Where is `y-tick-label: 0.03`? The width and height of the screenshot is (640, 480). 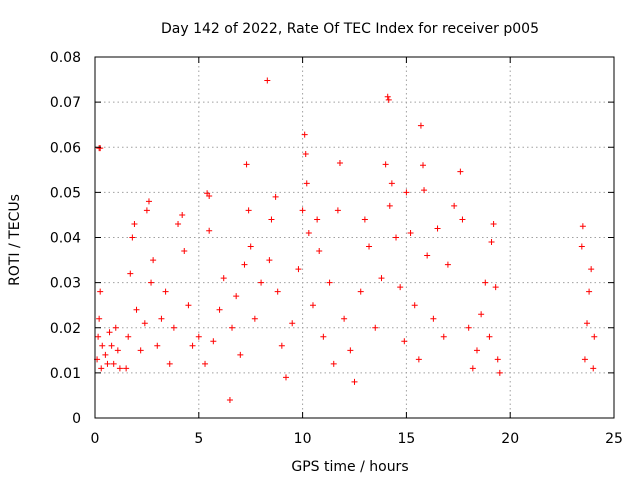 y-tick-label: 0.03 is located at coordinates (65, 284).